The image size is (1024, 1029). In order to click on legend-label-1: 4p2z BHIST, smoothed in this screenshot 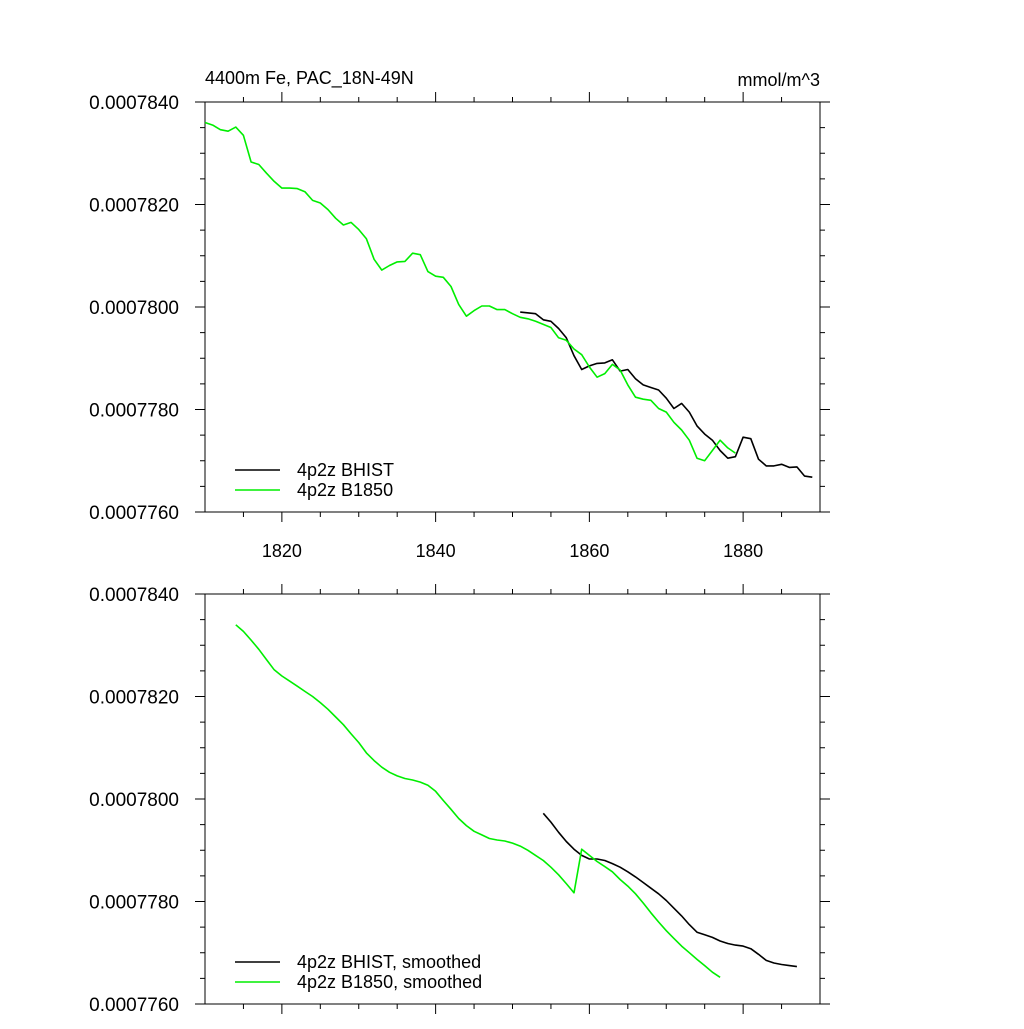, I will do `click(389, 962)`.